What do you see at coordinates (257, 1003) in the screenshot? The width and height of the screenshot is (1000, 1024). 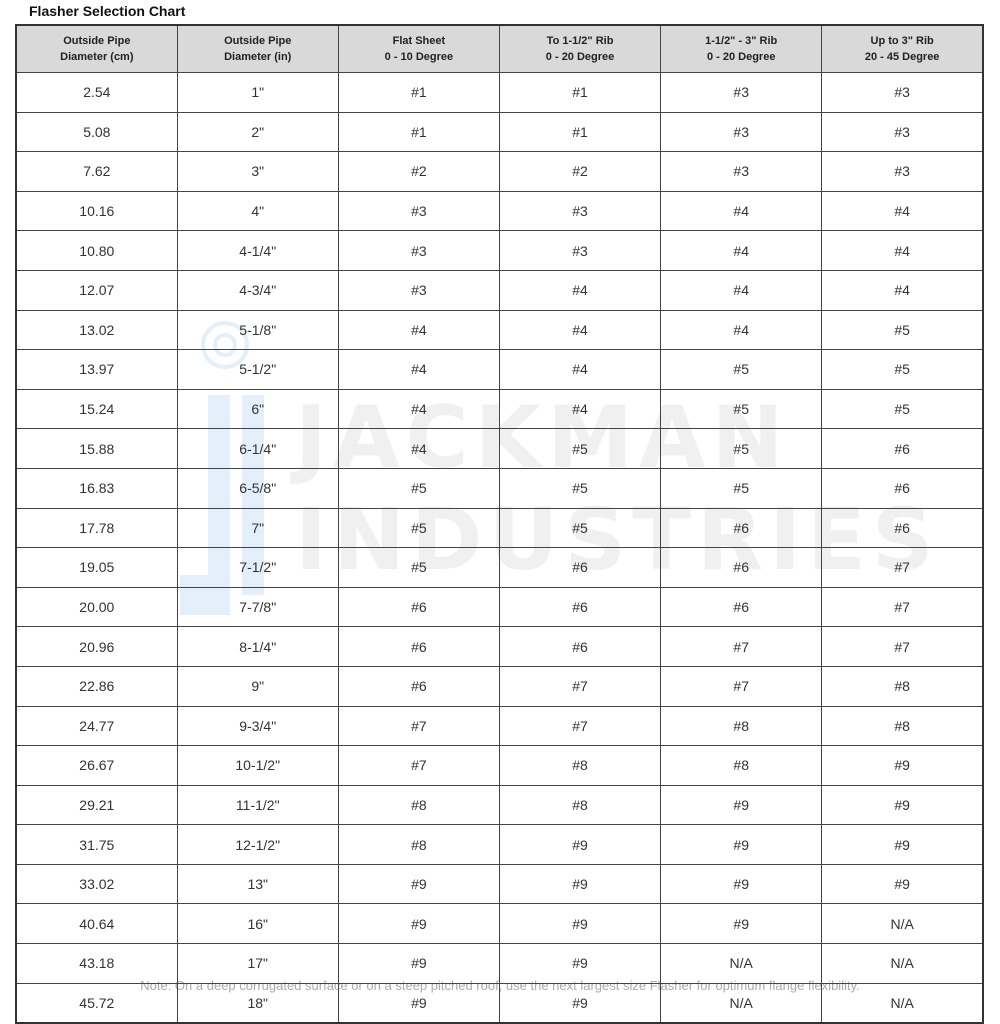 I see `table-cell: 18"` at bounding box center [257, 1003].